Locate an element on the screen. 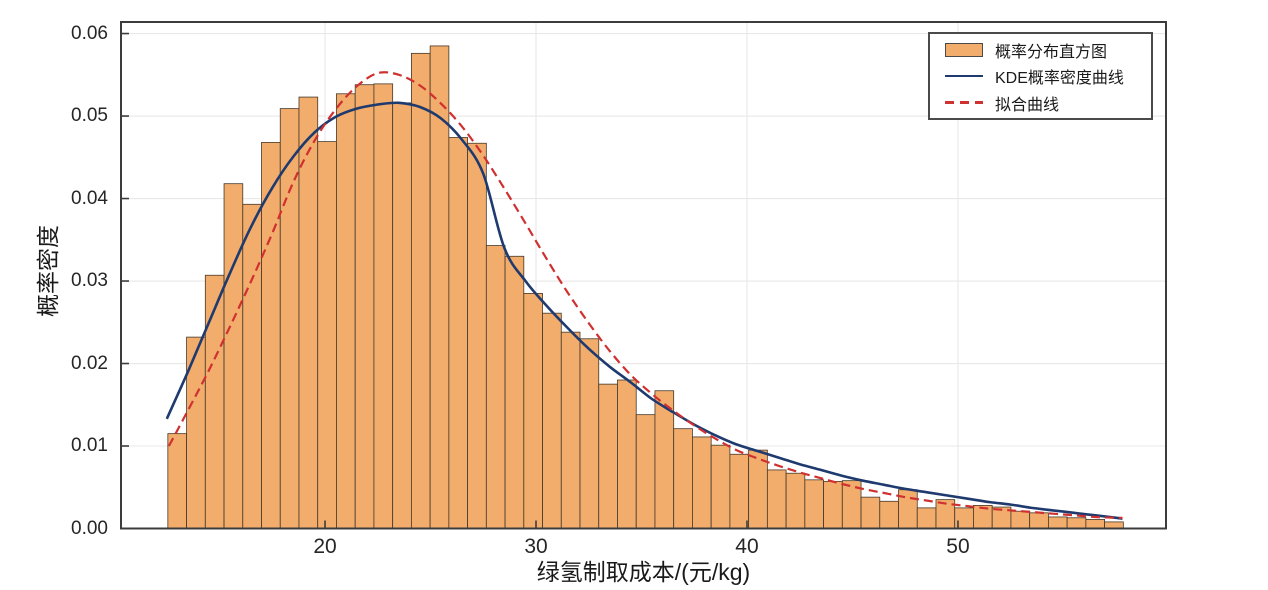 The height and width of the screenshot is (590, 1268). x-axis-label: 绿氢制取成本/(元/kg) is located at coordinates (643, 572).